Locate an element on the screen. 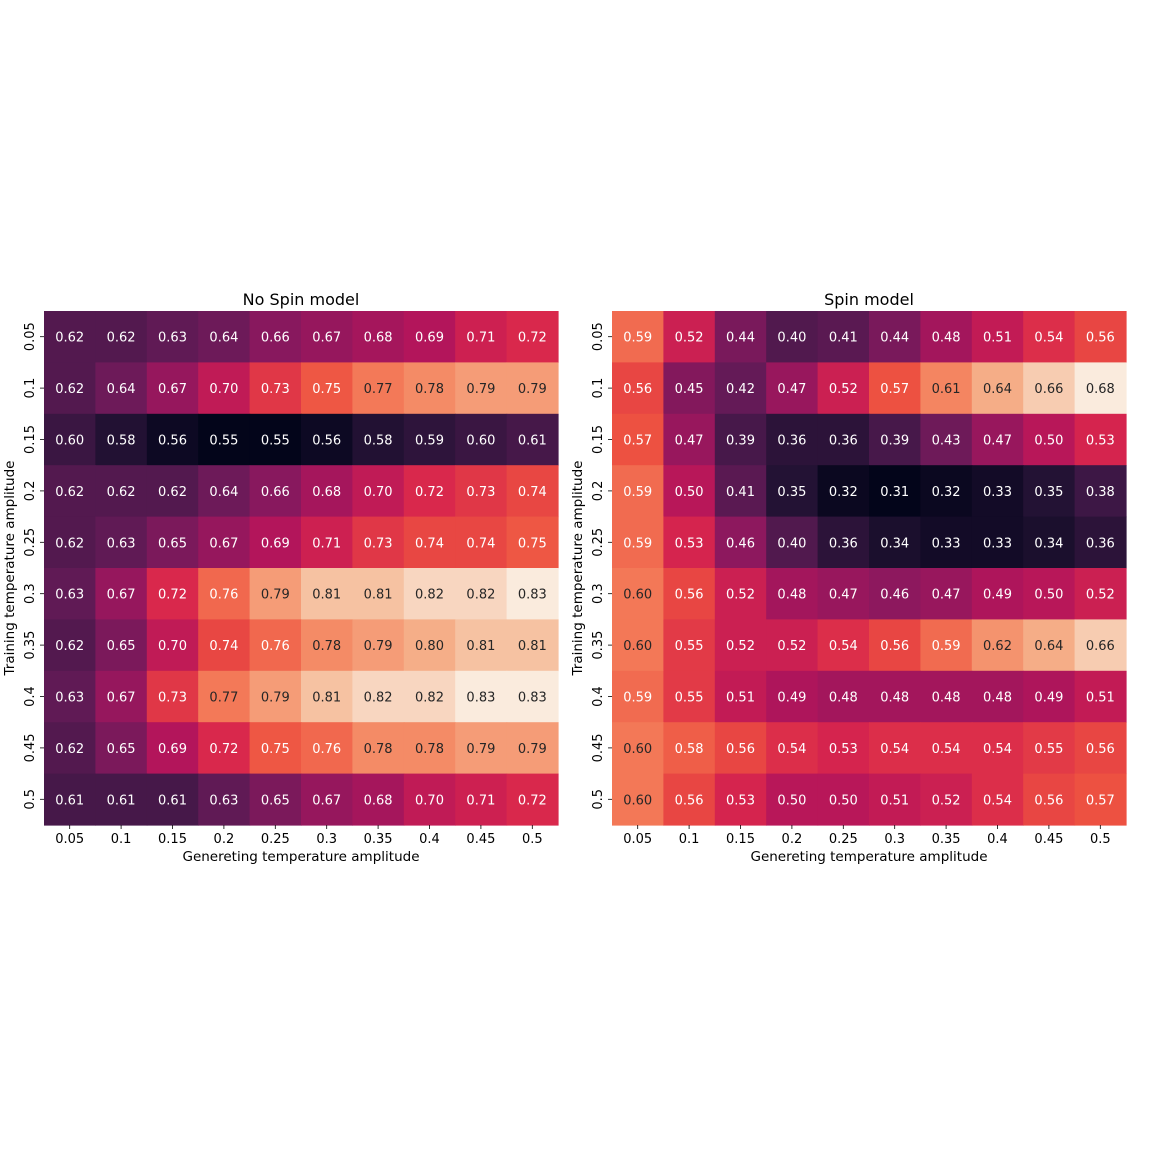  cell-value-label: 0.81 is located at coordinates (378, 595).